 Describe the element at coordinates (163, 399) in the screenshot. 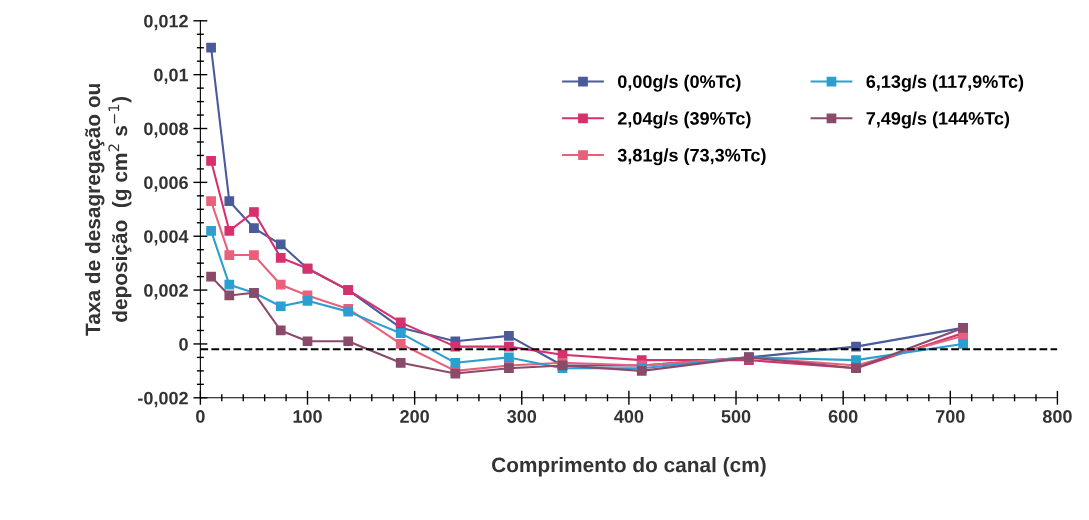

I see `y-tick-label: -0,002` at that location.